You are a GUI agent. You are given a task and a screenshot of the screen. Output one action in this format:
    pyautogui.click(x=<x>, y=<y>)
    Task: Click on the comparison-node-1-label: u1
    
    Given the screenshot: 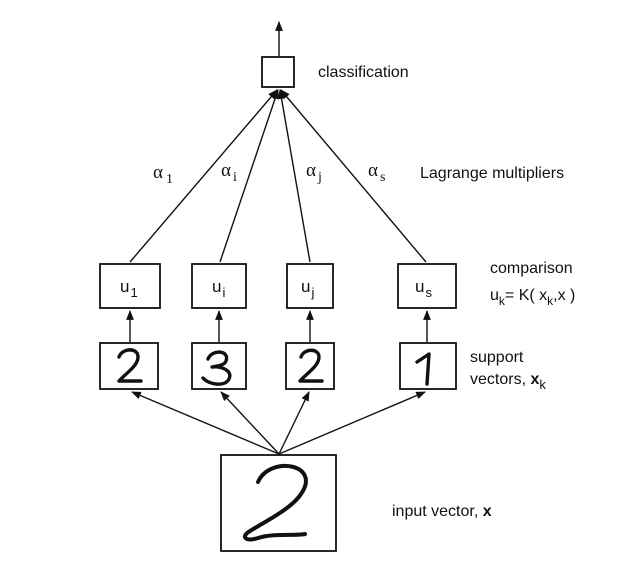 What is the action you would take?
    pyautogui.click(x=129, y=288)
    